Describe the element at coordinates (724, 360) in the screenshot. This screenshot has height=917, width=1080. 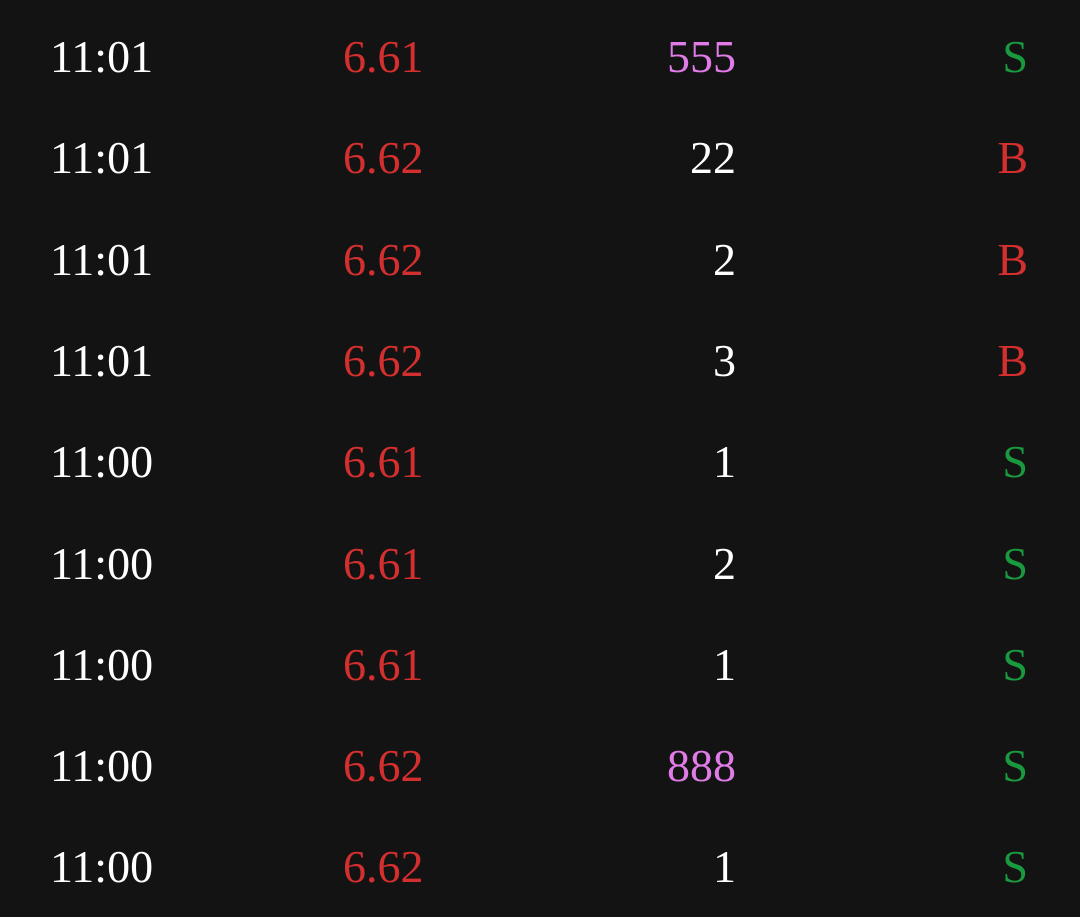
I see `trade-volume: 3` at that location.